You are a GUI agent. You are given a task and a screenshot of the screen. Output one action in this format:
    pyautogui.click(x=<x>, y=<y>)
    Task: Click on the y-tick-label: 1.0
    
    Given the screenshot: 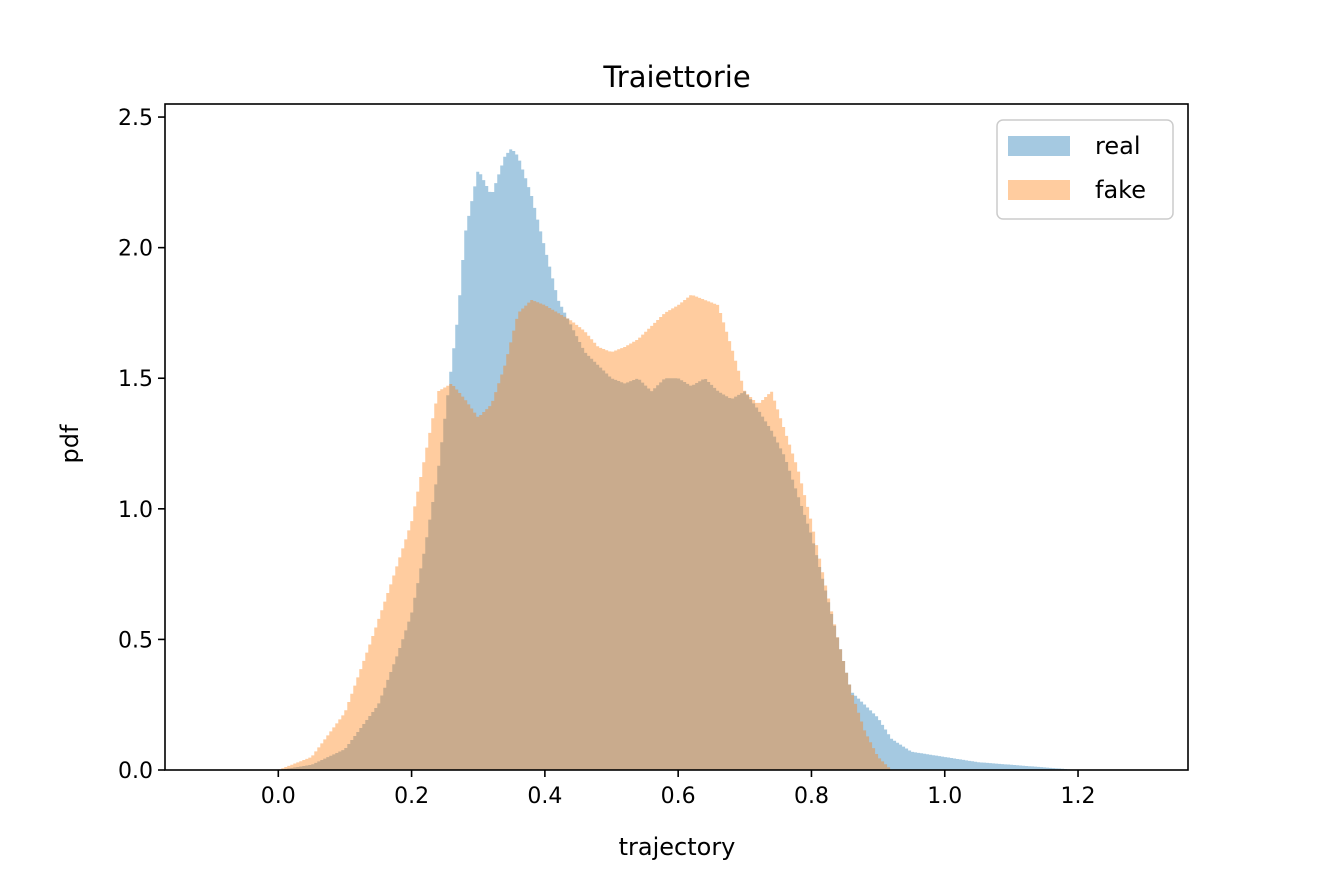 What is the action you would take?
    pyautogui.click(x=135, y=510)
    